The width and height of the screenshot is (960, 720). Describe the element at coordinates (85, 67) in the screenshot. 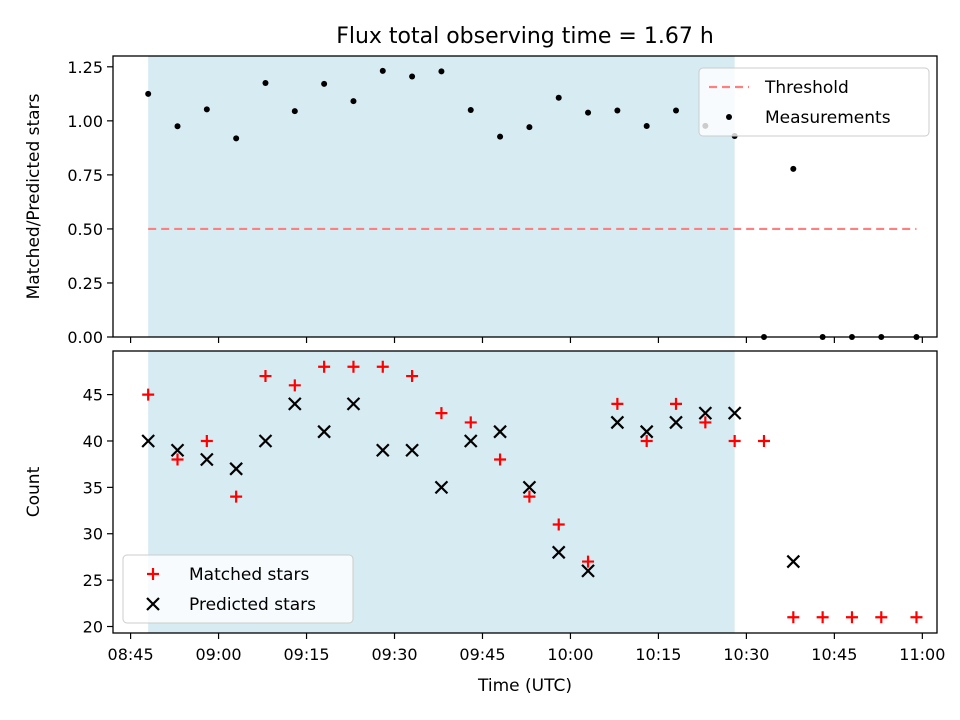

I see `y-tick-label: 1.25` at that location.